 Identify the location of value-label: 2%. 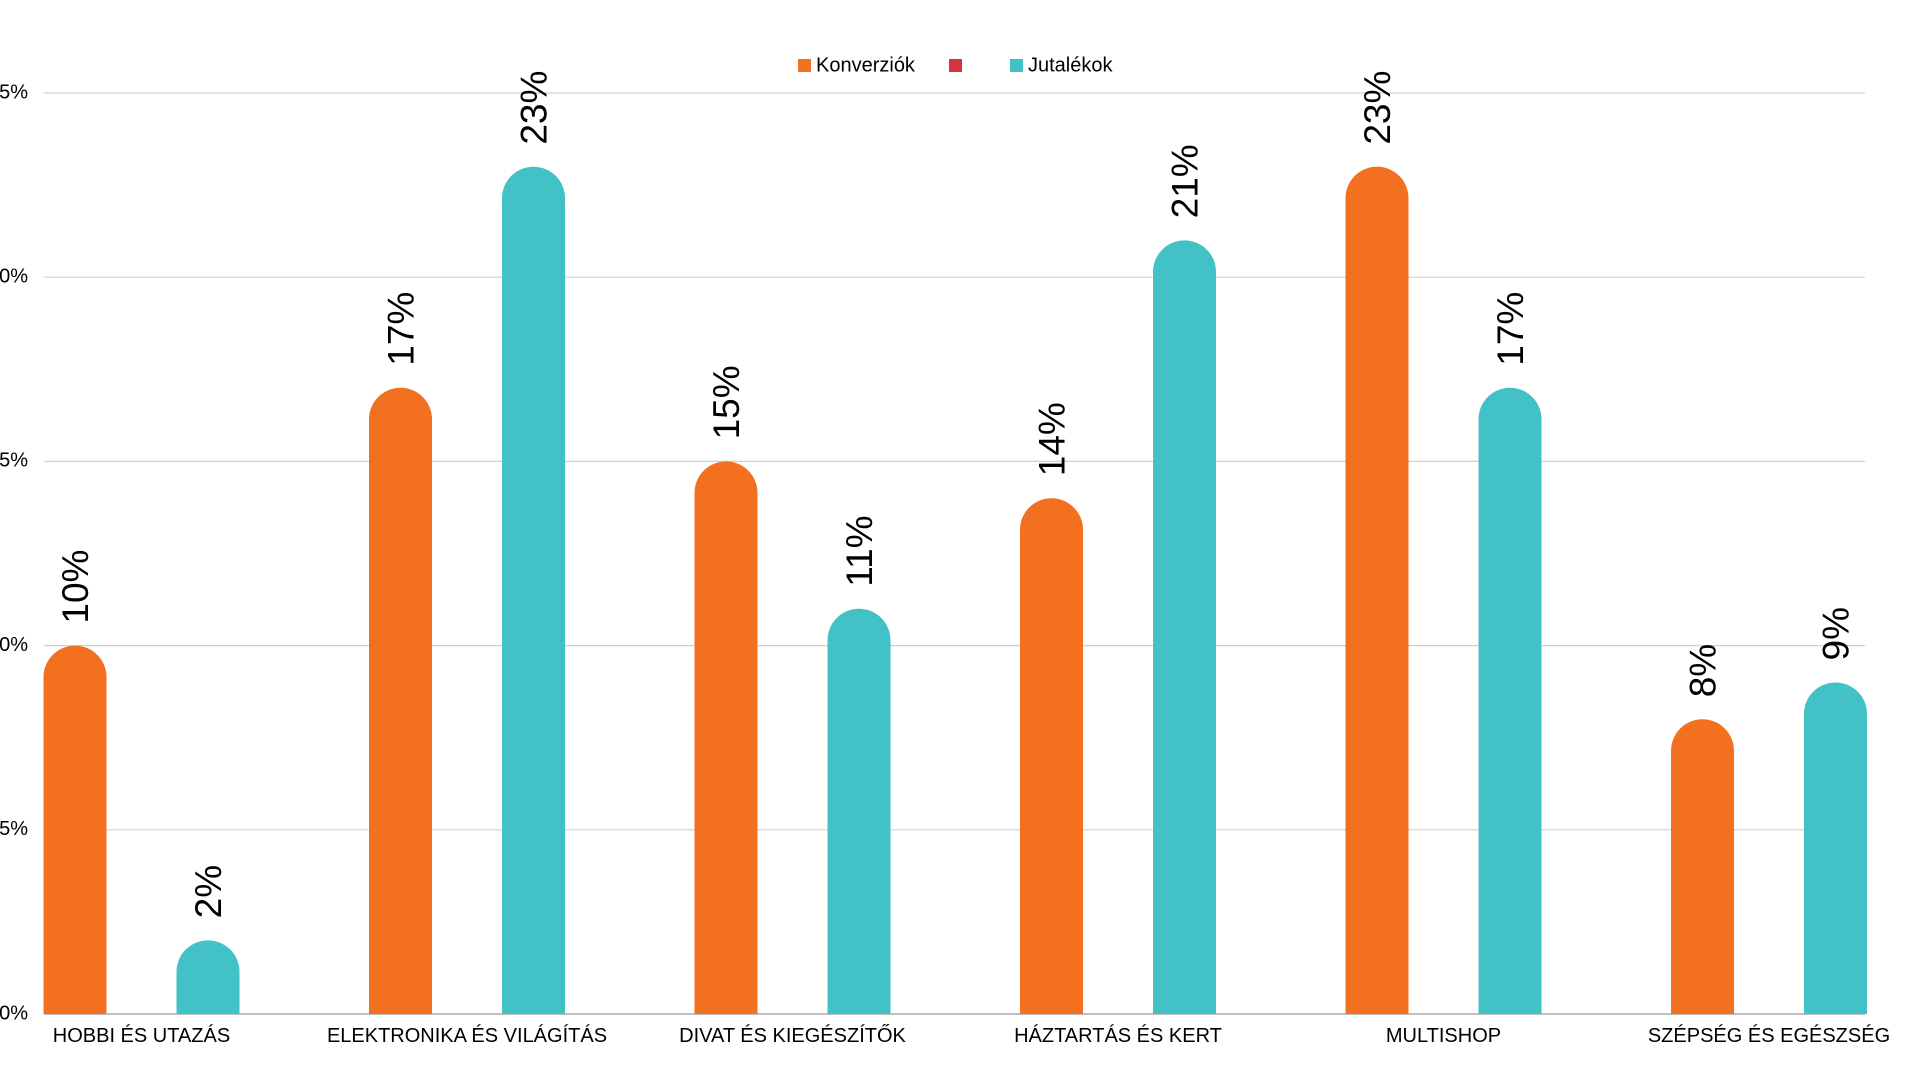
(208, 891).